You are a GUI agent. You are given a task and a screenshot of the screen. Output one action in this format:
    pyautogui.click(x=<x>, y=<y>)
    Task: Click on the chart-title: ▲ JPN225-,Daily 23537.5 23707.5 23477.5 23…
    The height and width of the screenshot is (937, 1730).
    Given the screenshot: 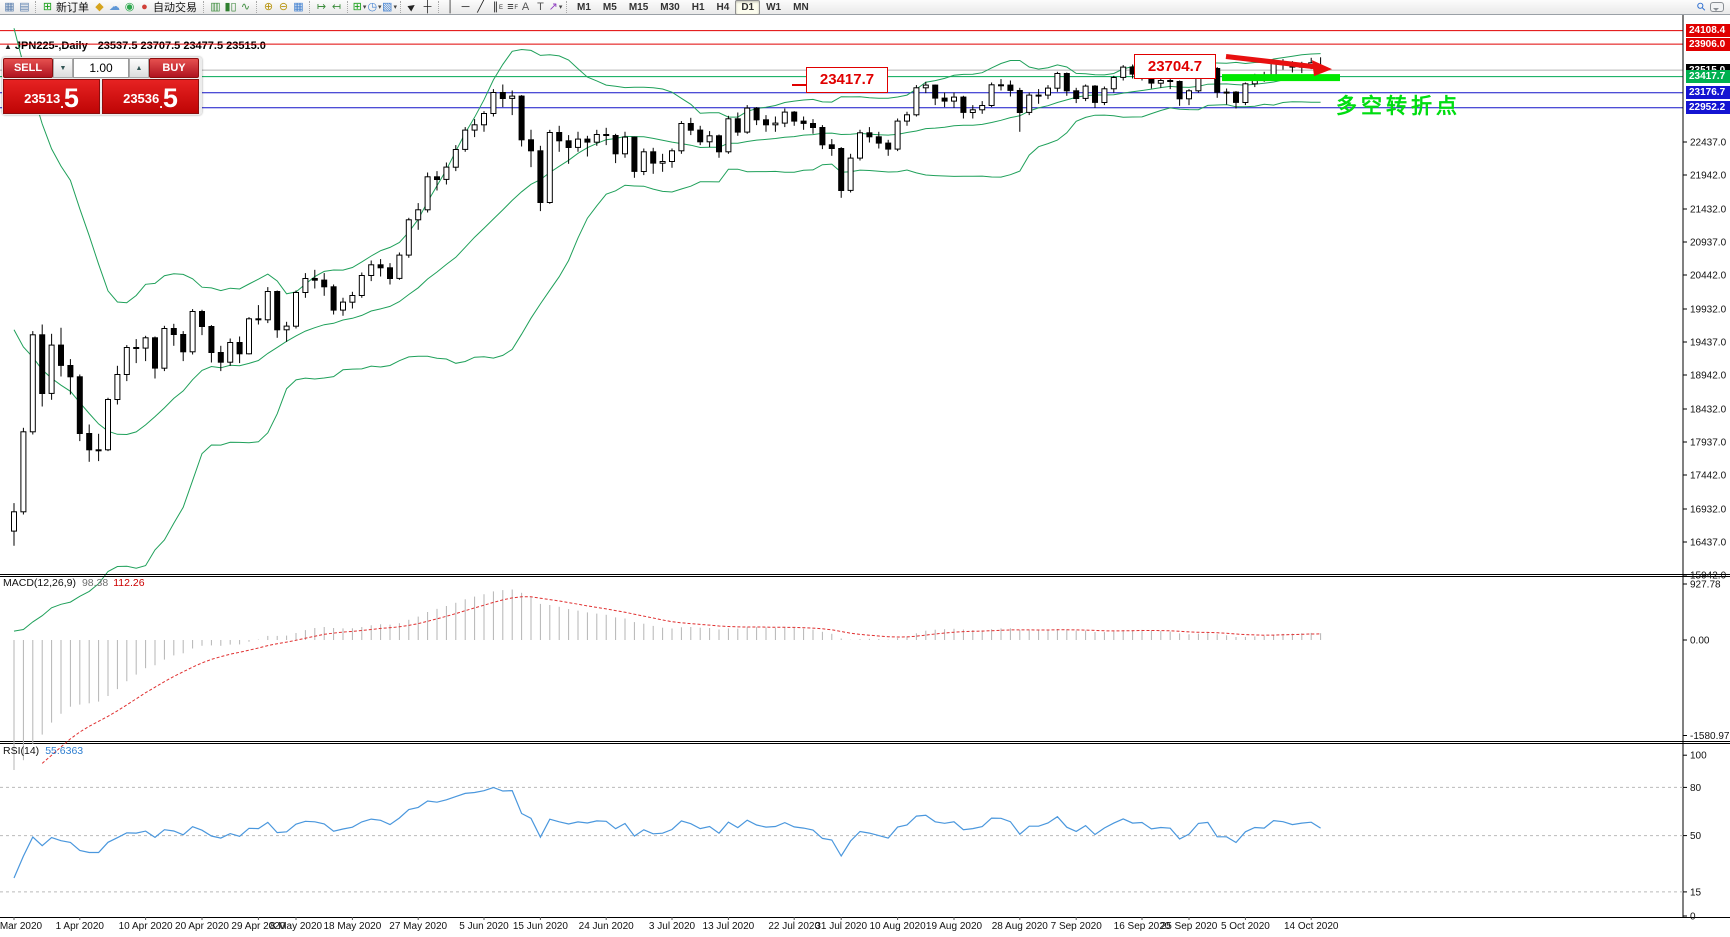 What is the action you would take?
    pyautogui.click(x=135, y=45)
    